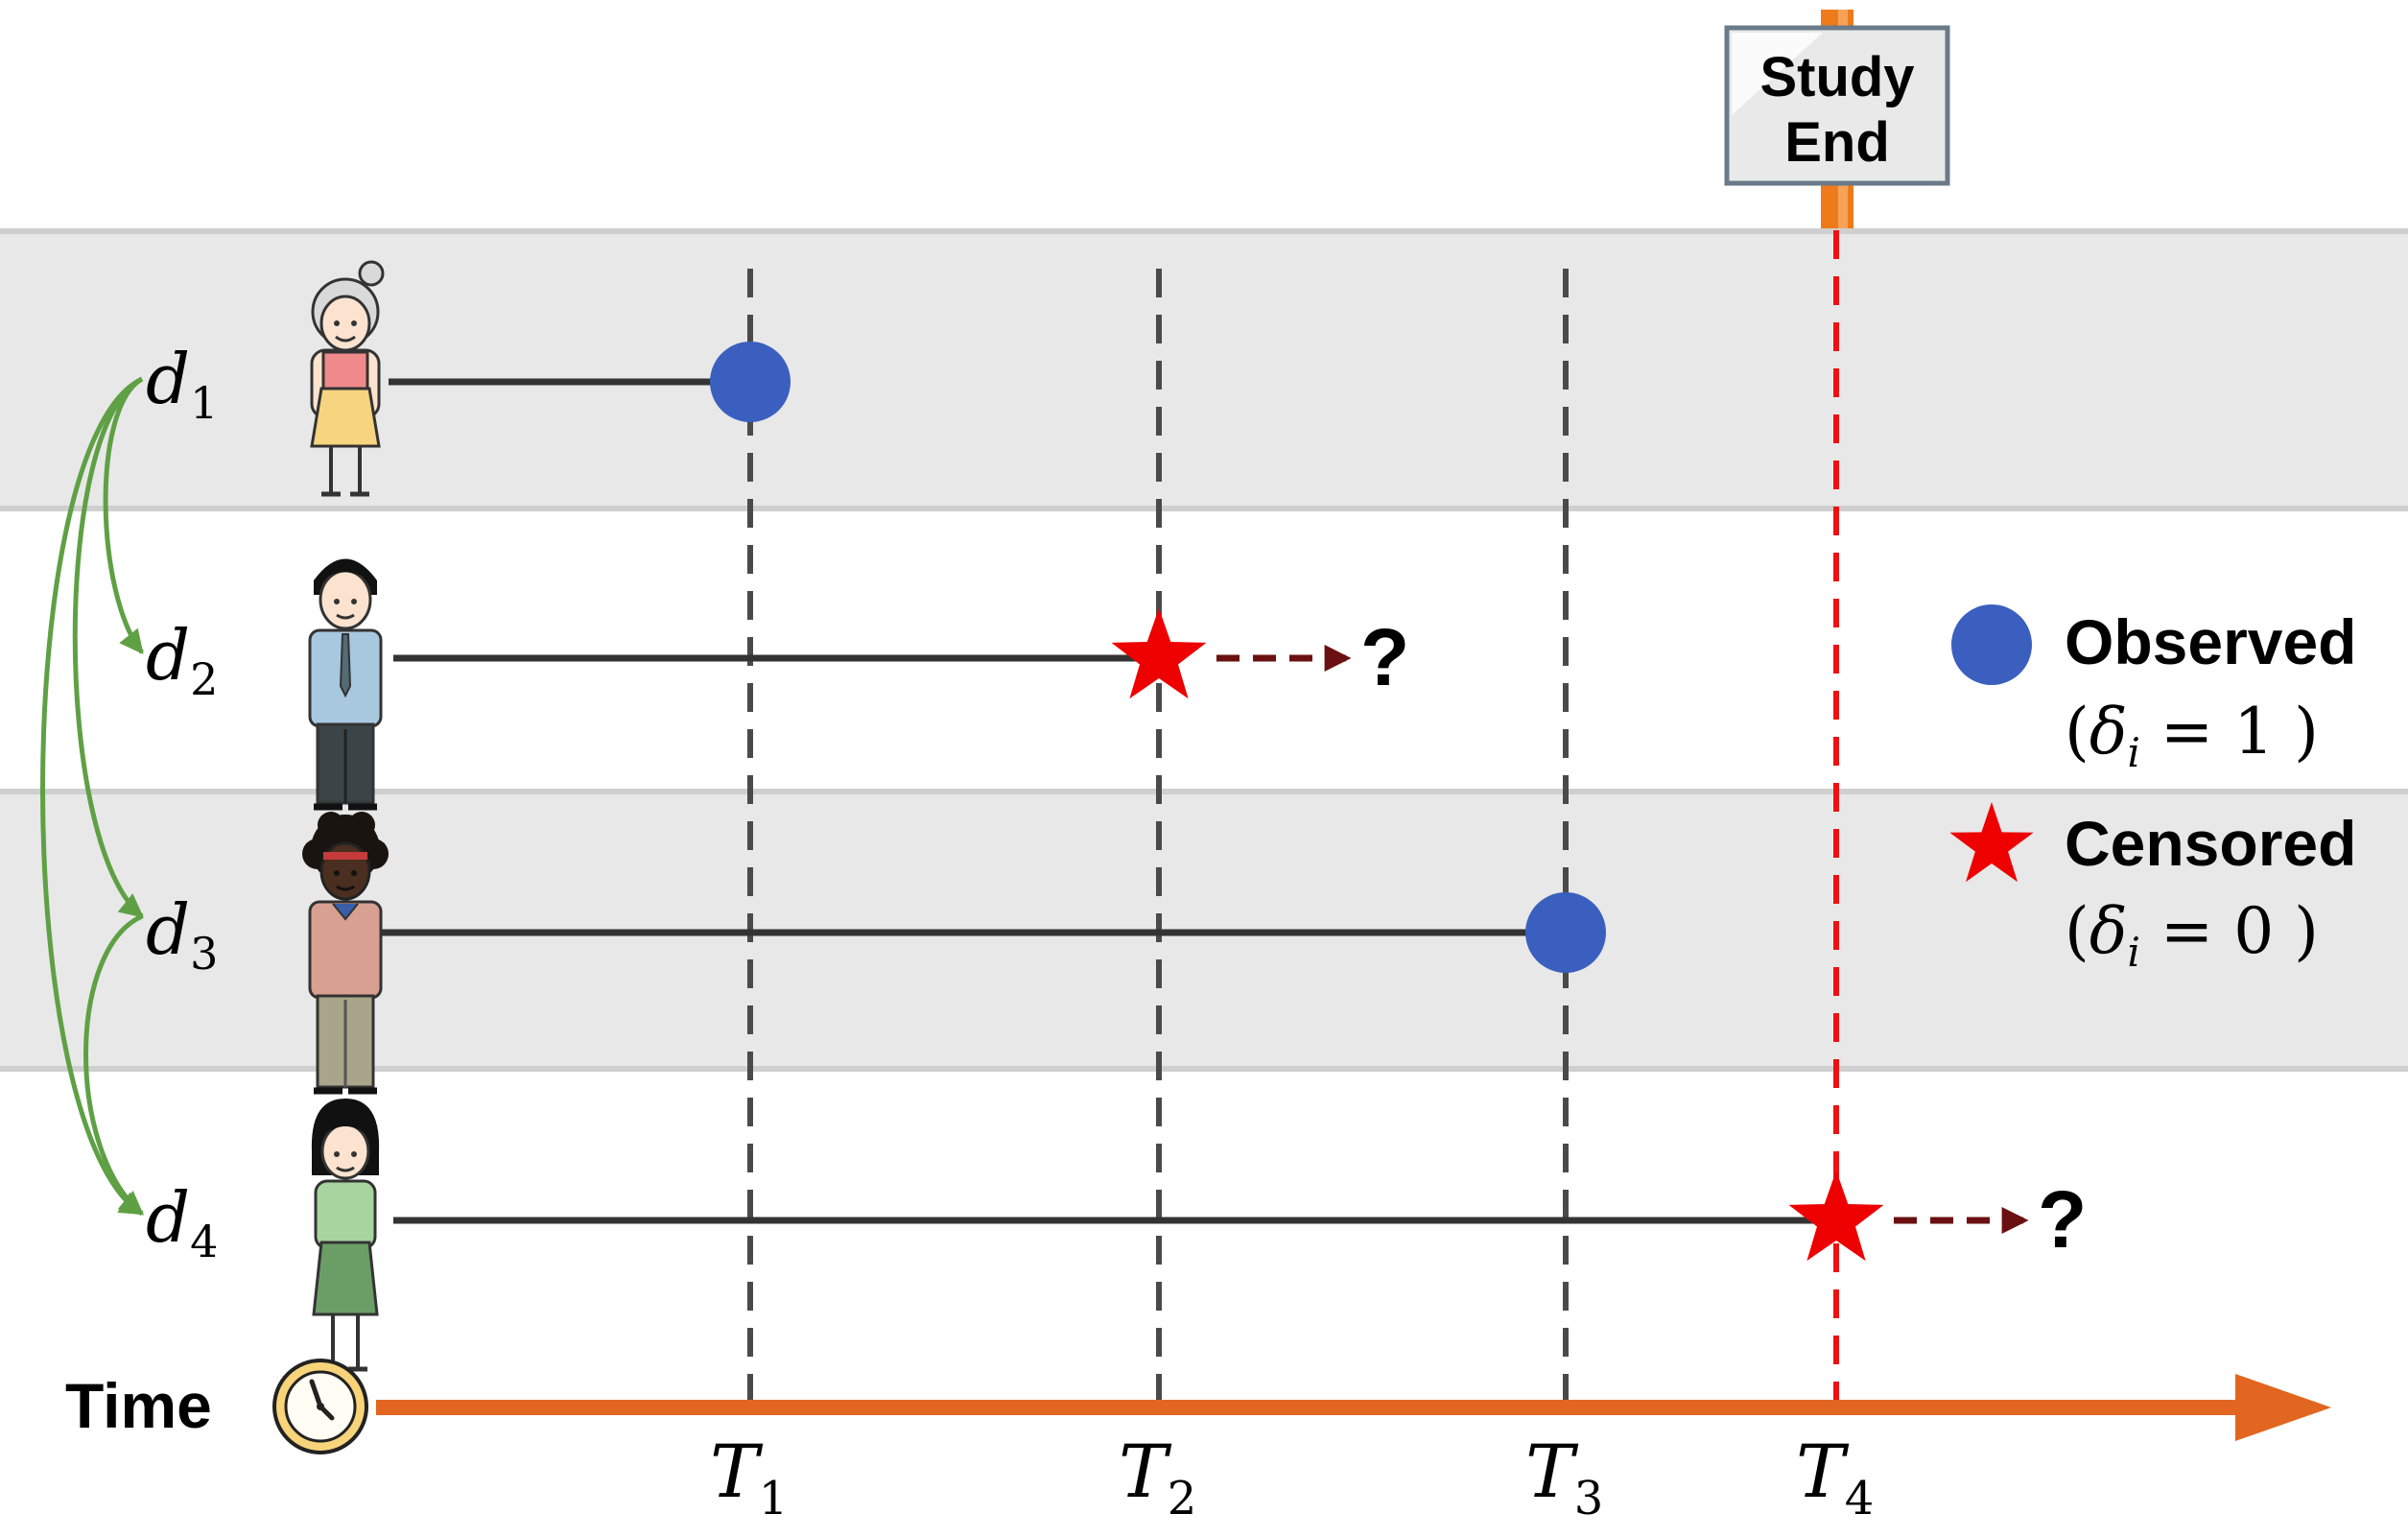  I want to click on legend-observed-marker, so click(1991, 645).